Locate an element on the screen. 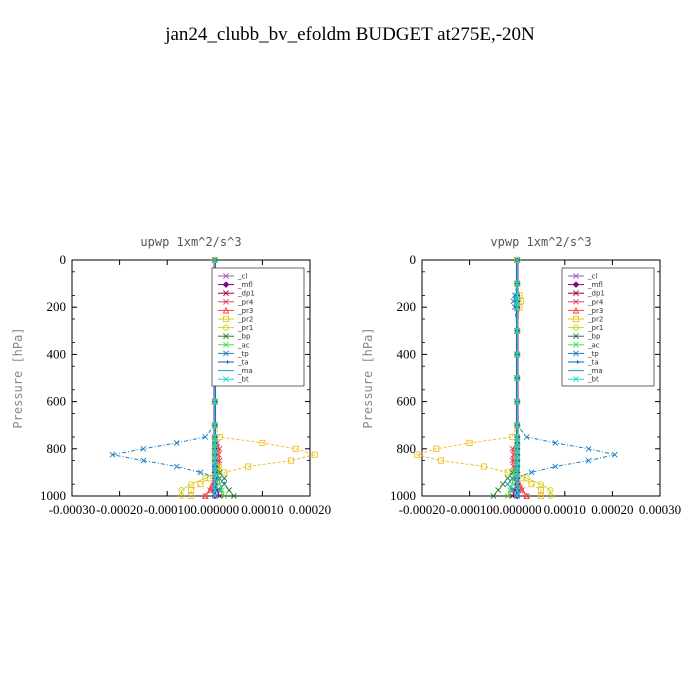 This screenshot has height=700, width=700. legend-entry: _mfl is located at coordinates (595, 285).